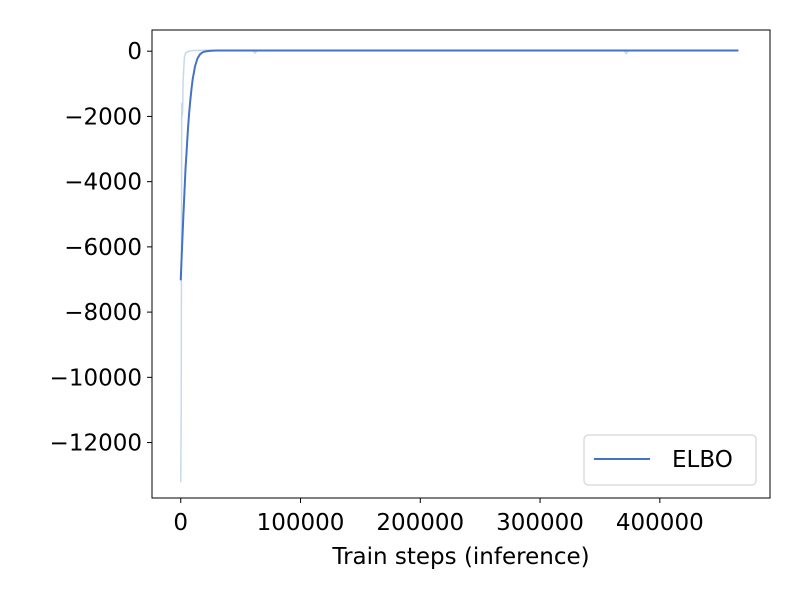  I want to click on y-tick-label: −10000, so click(96, 378).